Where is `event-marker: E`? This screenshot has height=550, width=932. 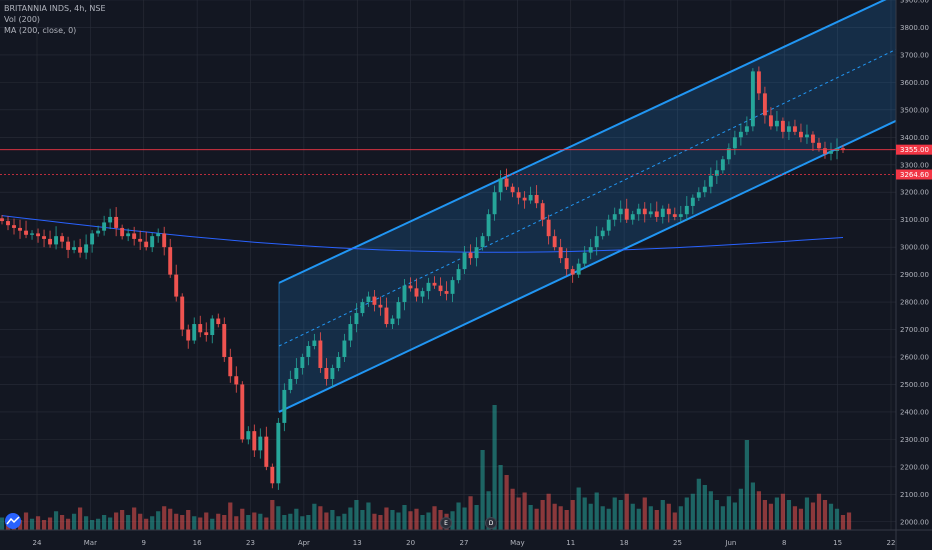
event-marker: E is located at coordinates (446, 523).